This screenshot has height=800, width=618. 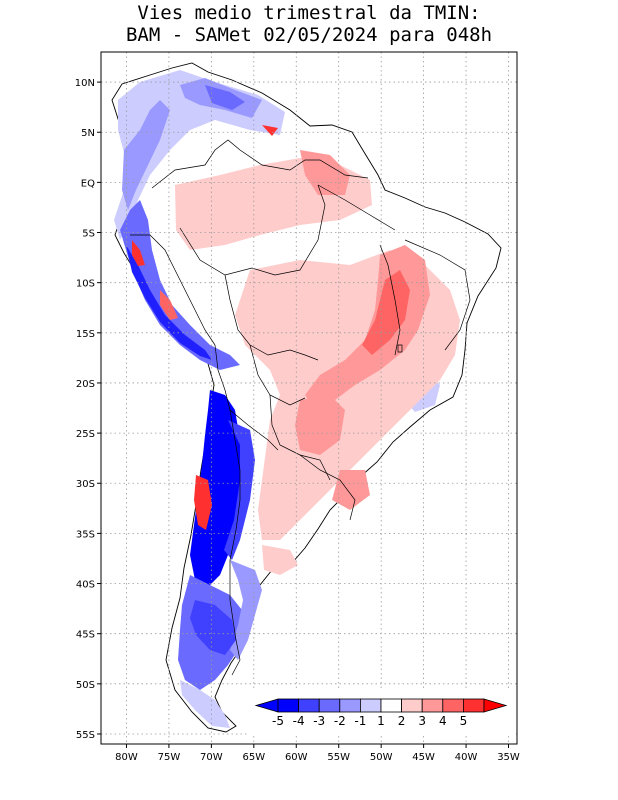 I want to click on colorbar-label: 5, so click(x=464, y=721).